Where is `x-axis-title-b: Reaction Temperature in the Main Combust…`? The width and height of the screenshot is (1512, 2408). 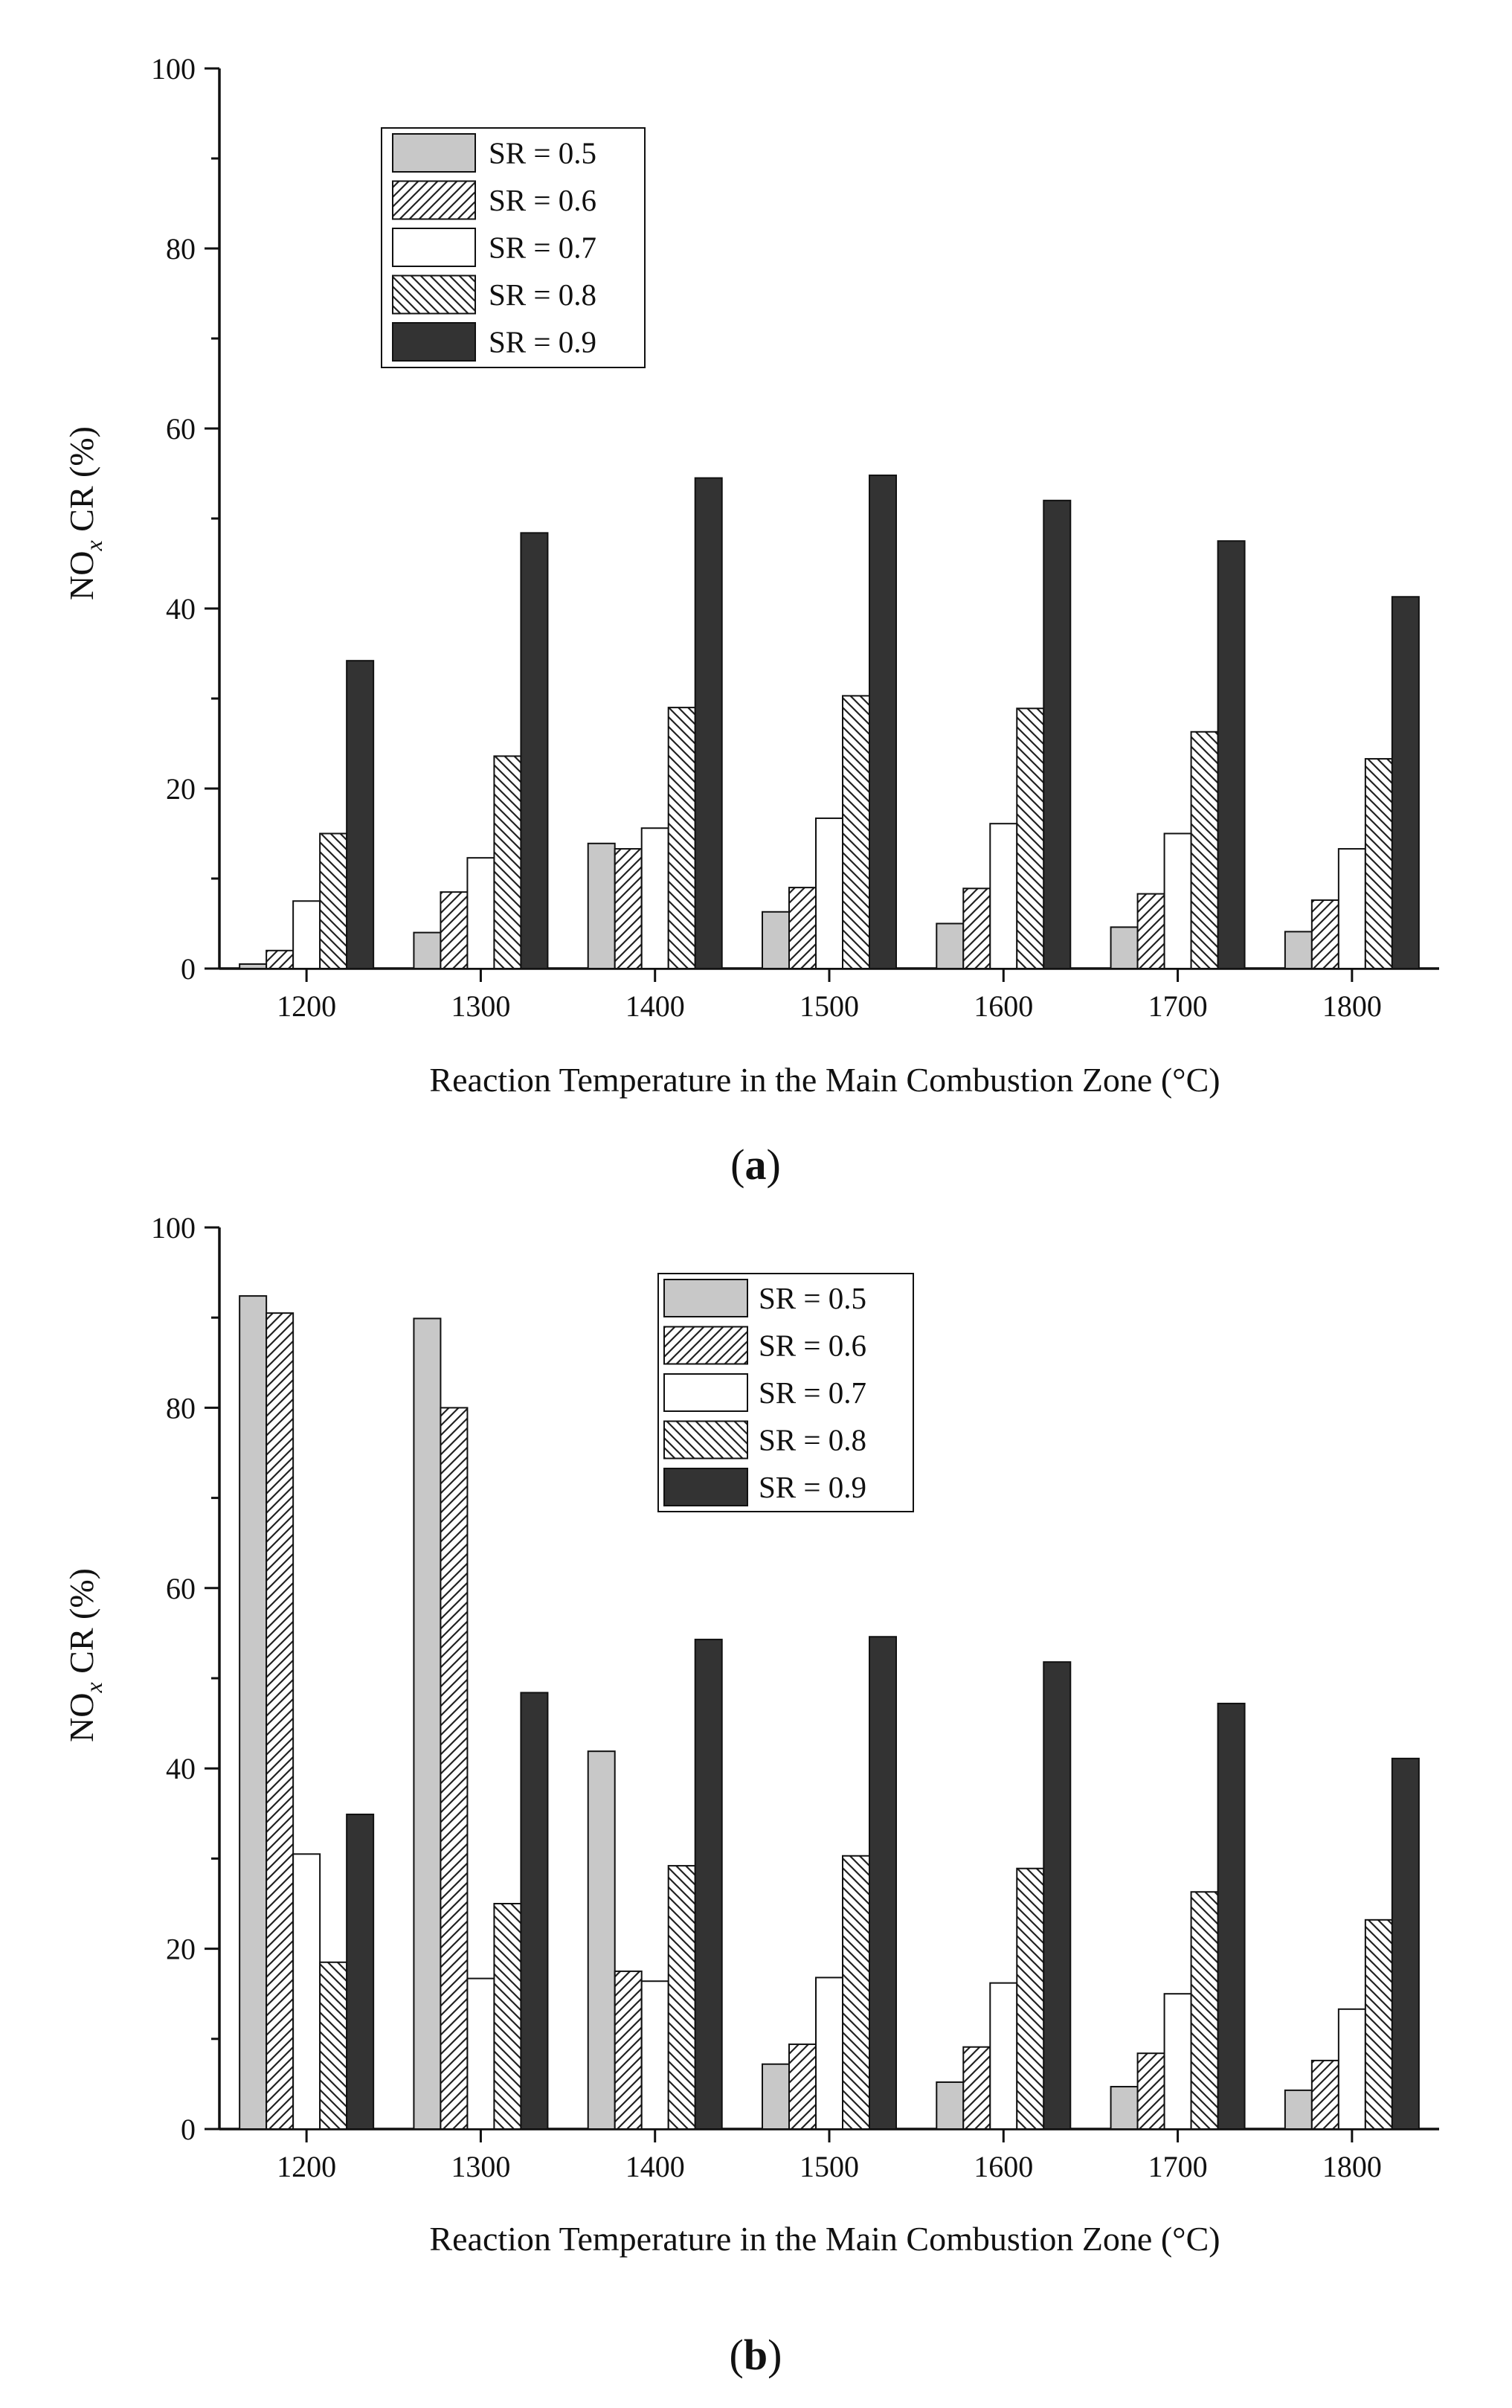 x-axis-title-b: Reaction Temperature in the Main Combust… is located at coordinates (824, 2239).